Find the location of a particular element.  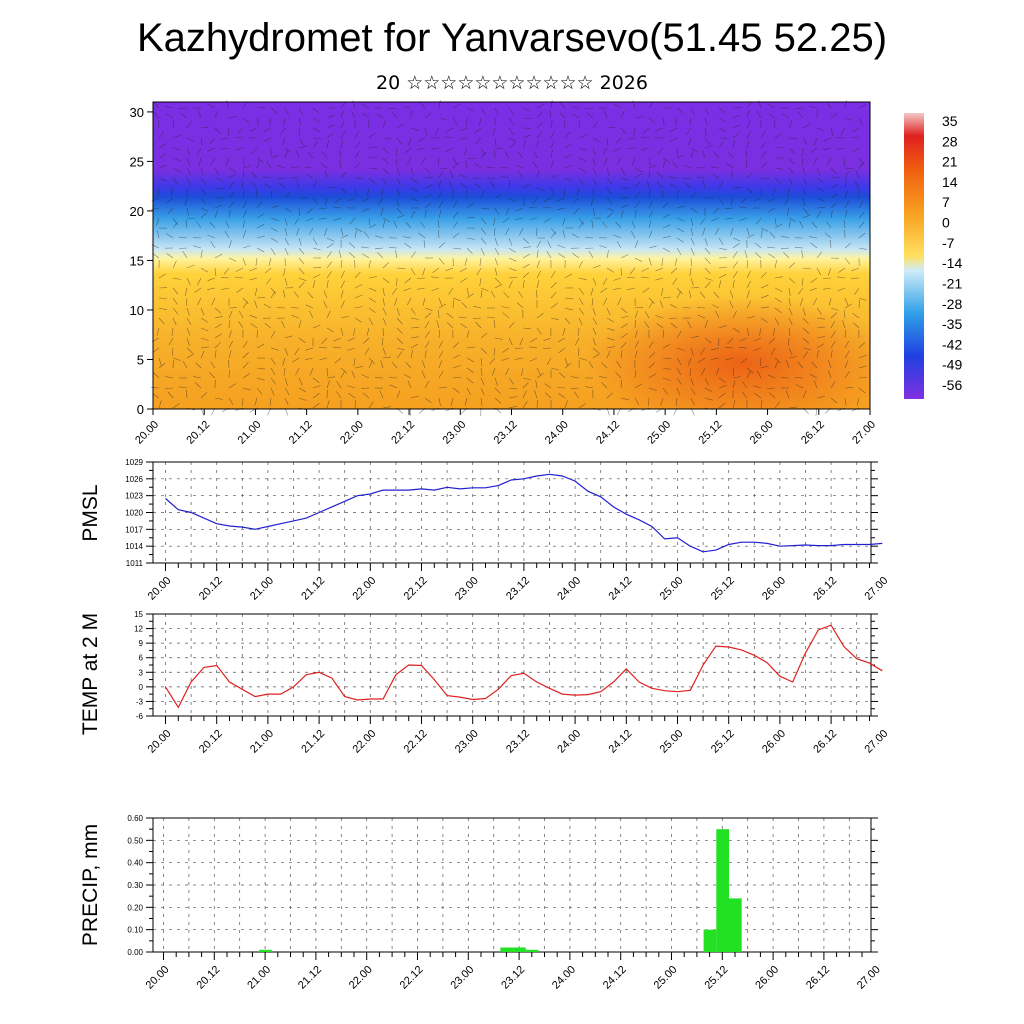

x-tick-label: 21.00 is located at coordinates (262, 742).